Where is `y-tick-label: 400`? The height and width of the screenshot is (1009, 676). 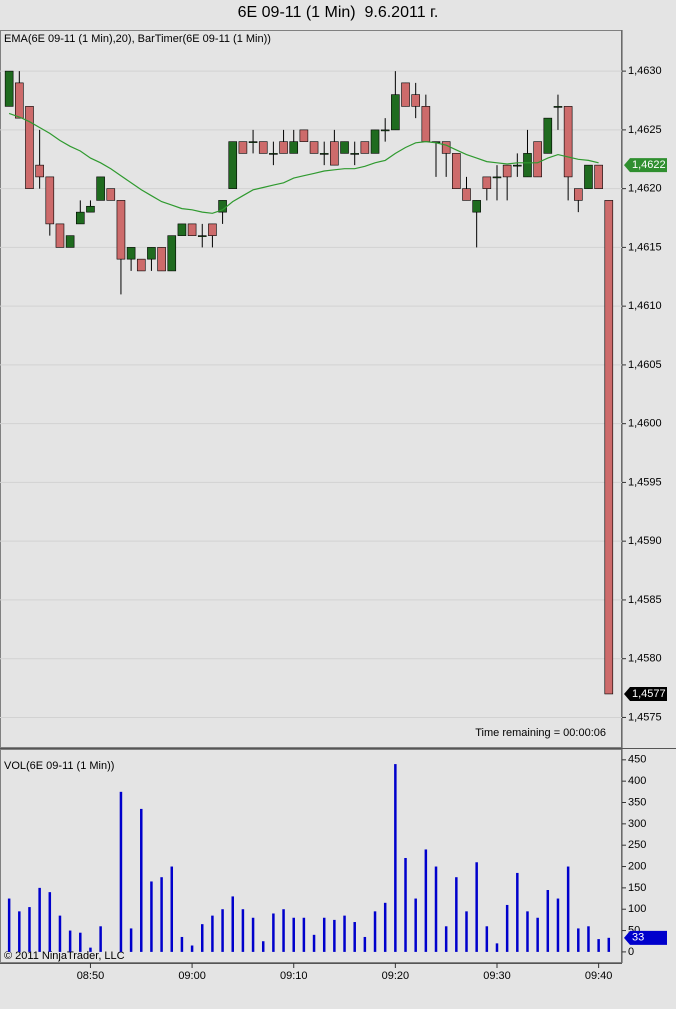
y-tick-label: 400 is located at coordinates (637, 781).